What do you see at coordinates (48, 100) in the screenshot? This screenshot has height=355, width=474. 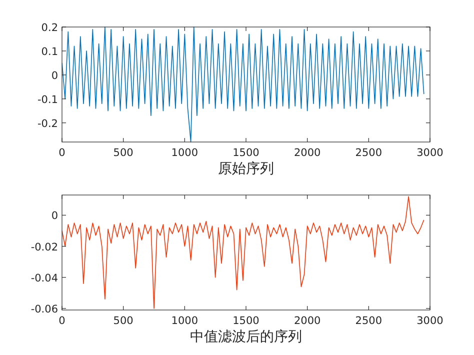 I see `y-tick-label: -0.1` at bounding box center [48, 100].